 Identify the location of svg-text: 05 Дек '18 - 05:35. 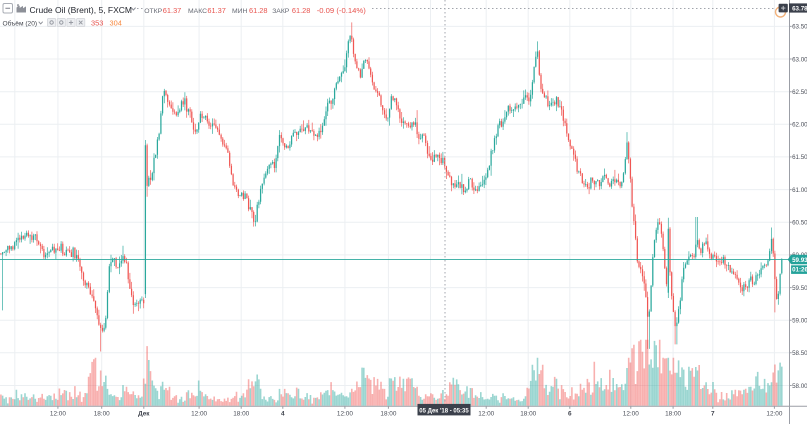
(444, 411).